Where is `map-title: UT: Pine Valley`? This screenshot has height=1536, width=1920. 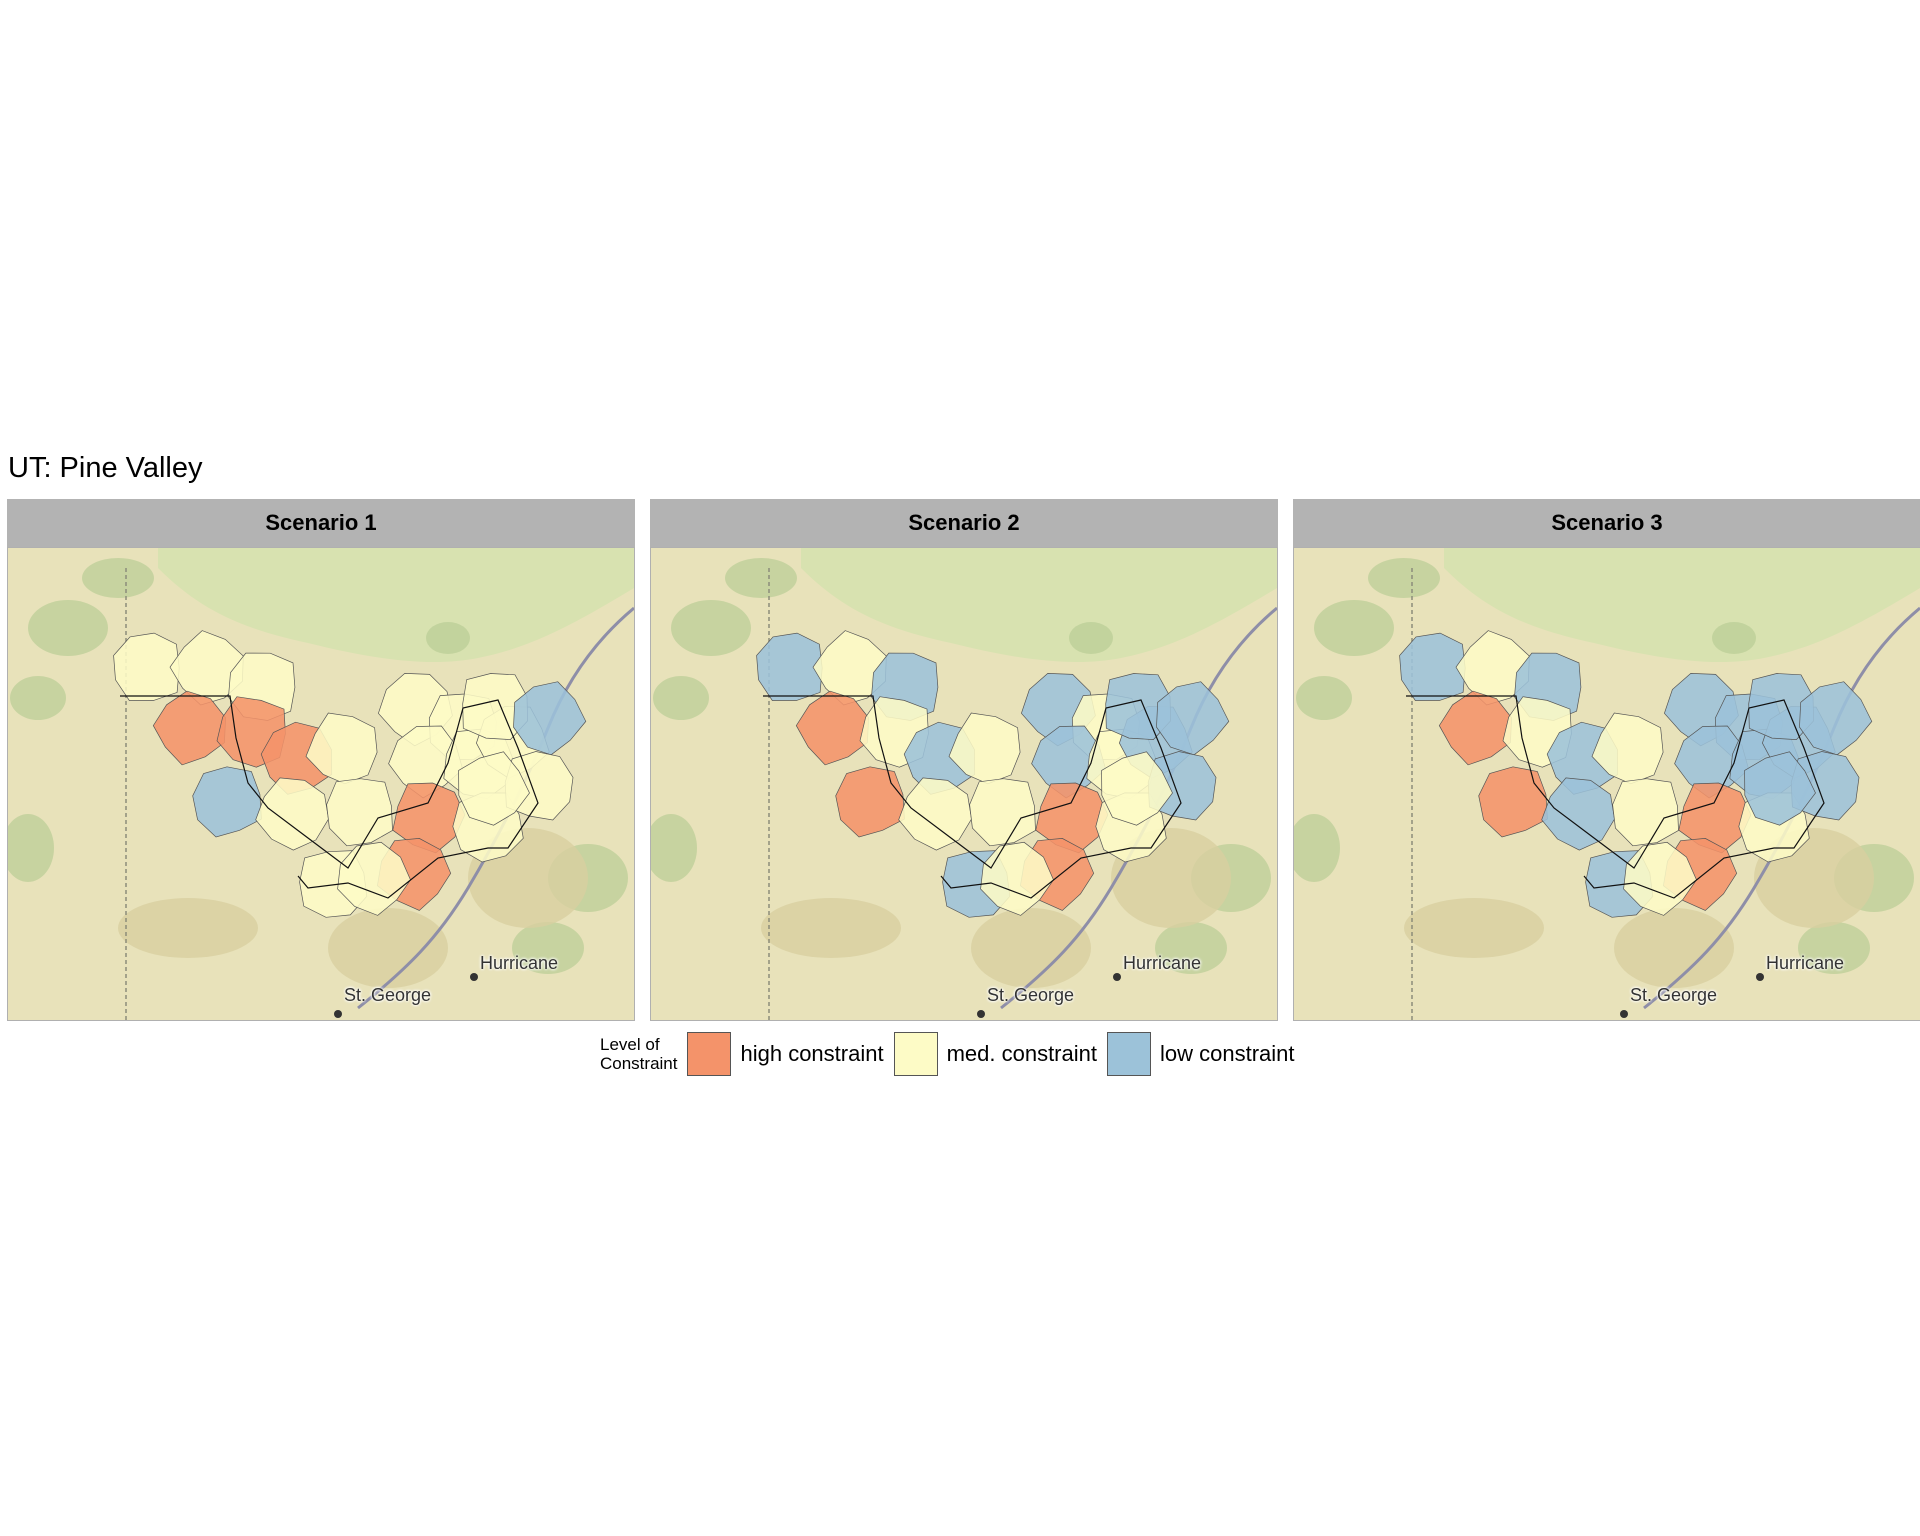
map-title: UT: Pine Valley is located at coordinates (105, 468).